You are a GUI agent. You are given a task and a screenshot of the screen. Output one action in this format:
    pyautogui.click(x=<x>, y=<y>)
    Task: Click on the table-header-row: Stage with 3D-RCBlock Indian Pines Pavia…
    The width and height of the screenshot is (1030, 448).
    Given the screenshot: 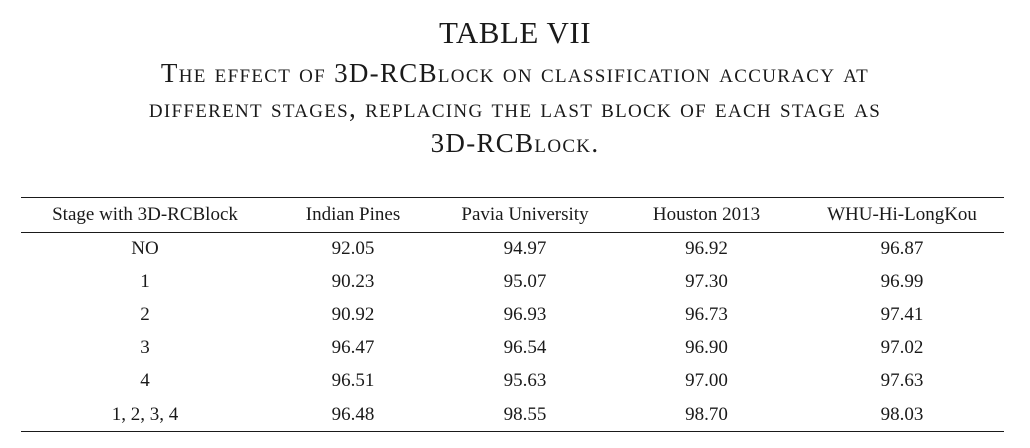 What is the action you would take?
    pyautogui.click(x=512, y=215)
    